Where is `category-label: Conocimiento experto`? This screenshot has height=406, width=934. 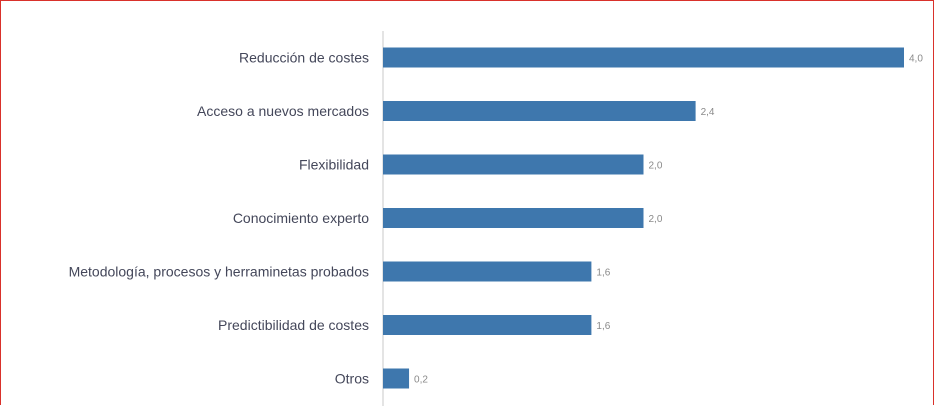 category-label: Conocimiento experto is located at coordinates (301, 218).